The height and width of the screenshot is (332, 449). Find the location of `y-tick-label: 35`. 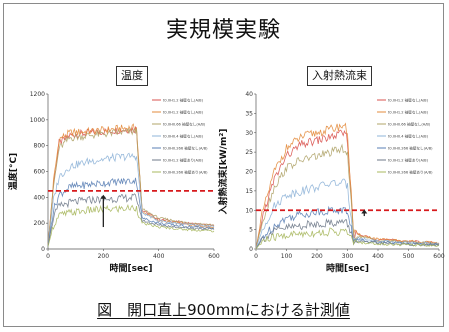

y-tick-label: 35 is located at coordinates (249, 113).